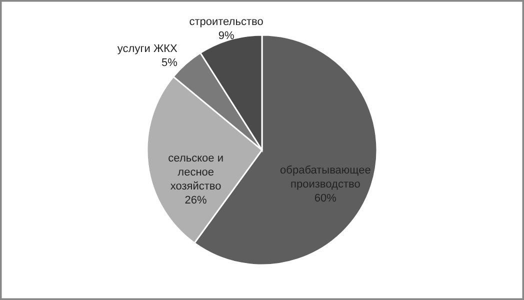 This screenshot has height=300, width=524. I want to click on slice-label: обрабатывающее производство, so click(325, 177).